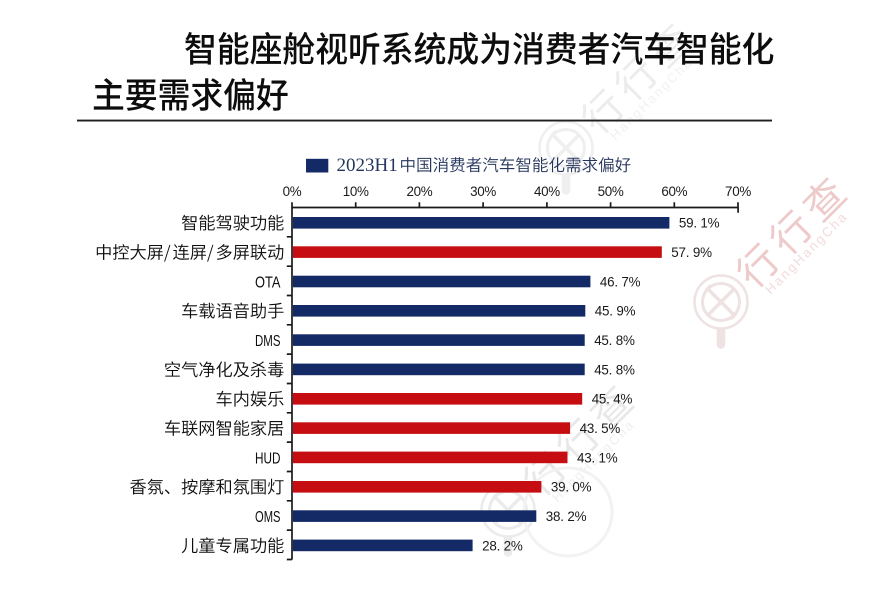 The height and width of the screenshot is (589, 882). I want to click on svg-text: 43. 5%, so click(600, 428).